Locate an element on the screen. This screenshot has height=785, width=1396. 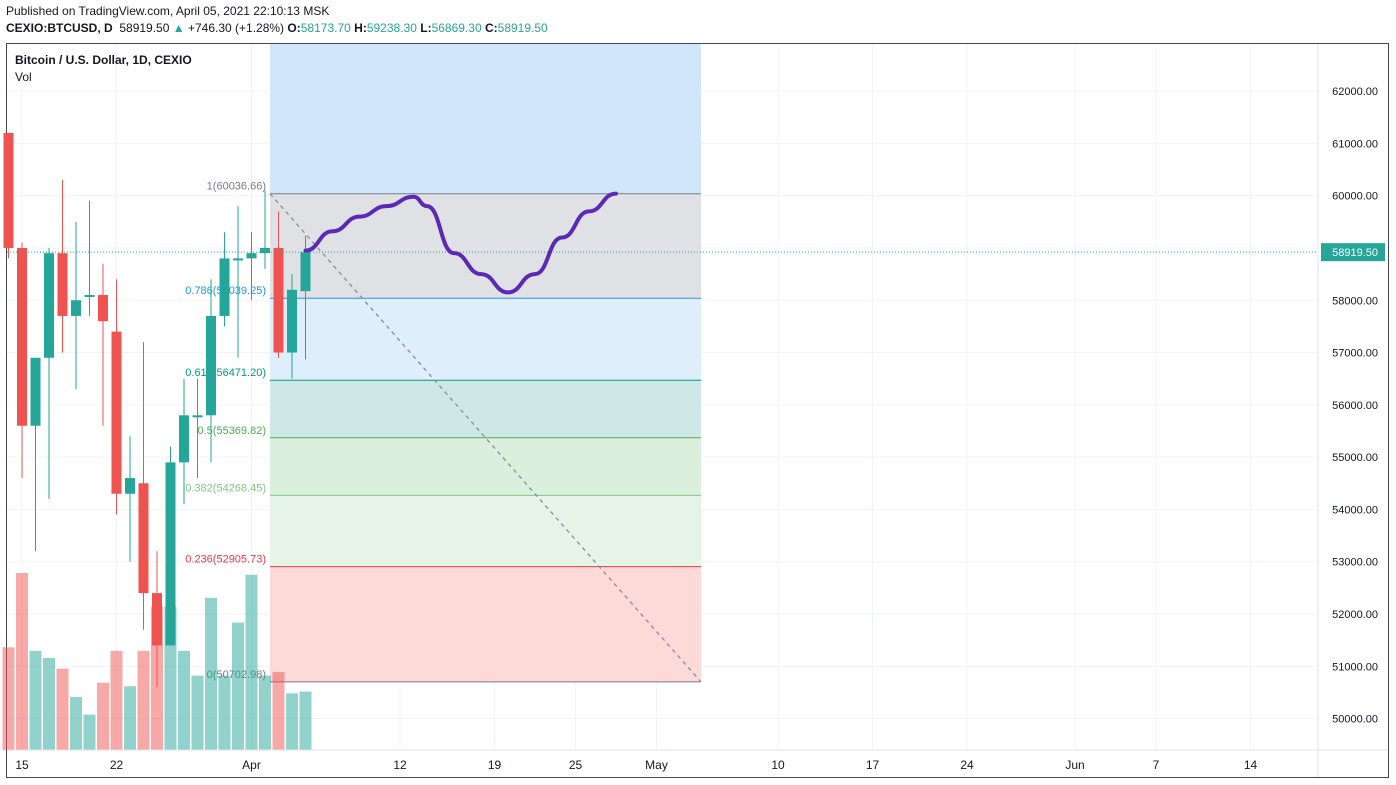
open-label: O: is located at coordinates (294, 28).